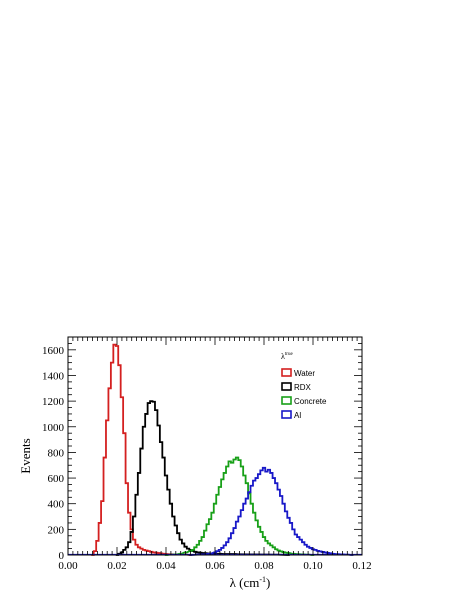  What do you see at coordinates (56, 505) in the screenshot?
I see `y-tick-label: 400` at bounding box center [56, 505].